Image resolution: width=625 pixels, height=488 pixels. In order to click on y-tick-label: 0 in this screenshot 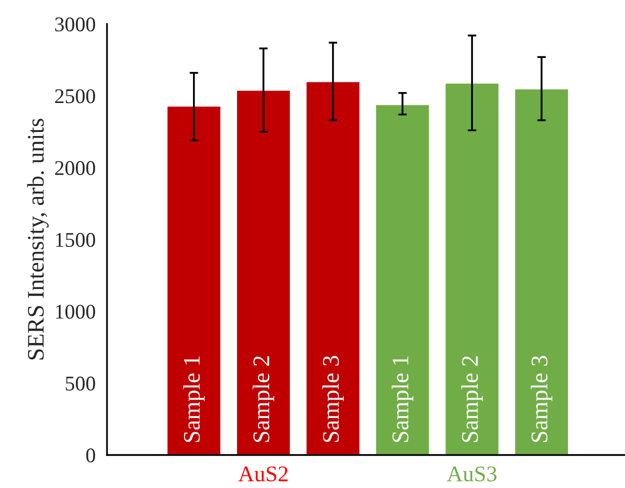, I will do `click(91, 455)`.